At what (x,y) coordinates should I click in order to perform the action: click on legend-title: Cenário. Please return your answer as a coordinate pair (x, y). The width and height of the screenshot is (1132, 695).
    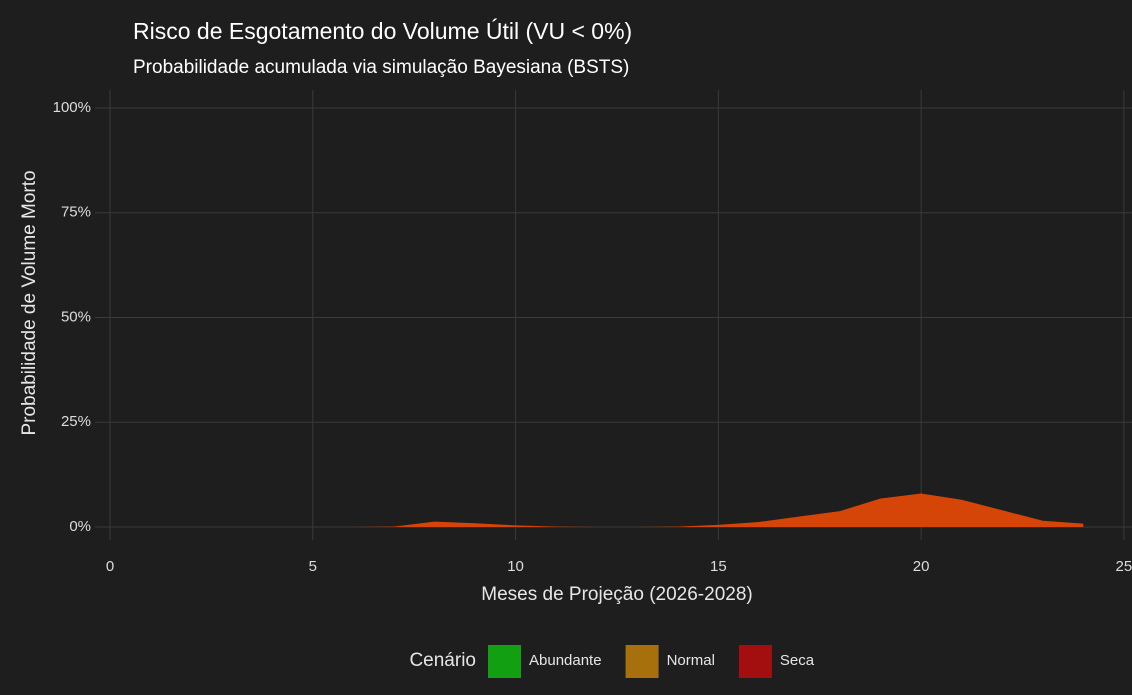
    Looking at the image, I should click on (442, 660).